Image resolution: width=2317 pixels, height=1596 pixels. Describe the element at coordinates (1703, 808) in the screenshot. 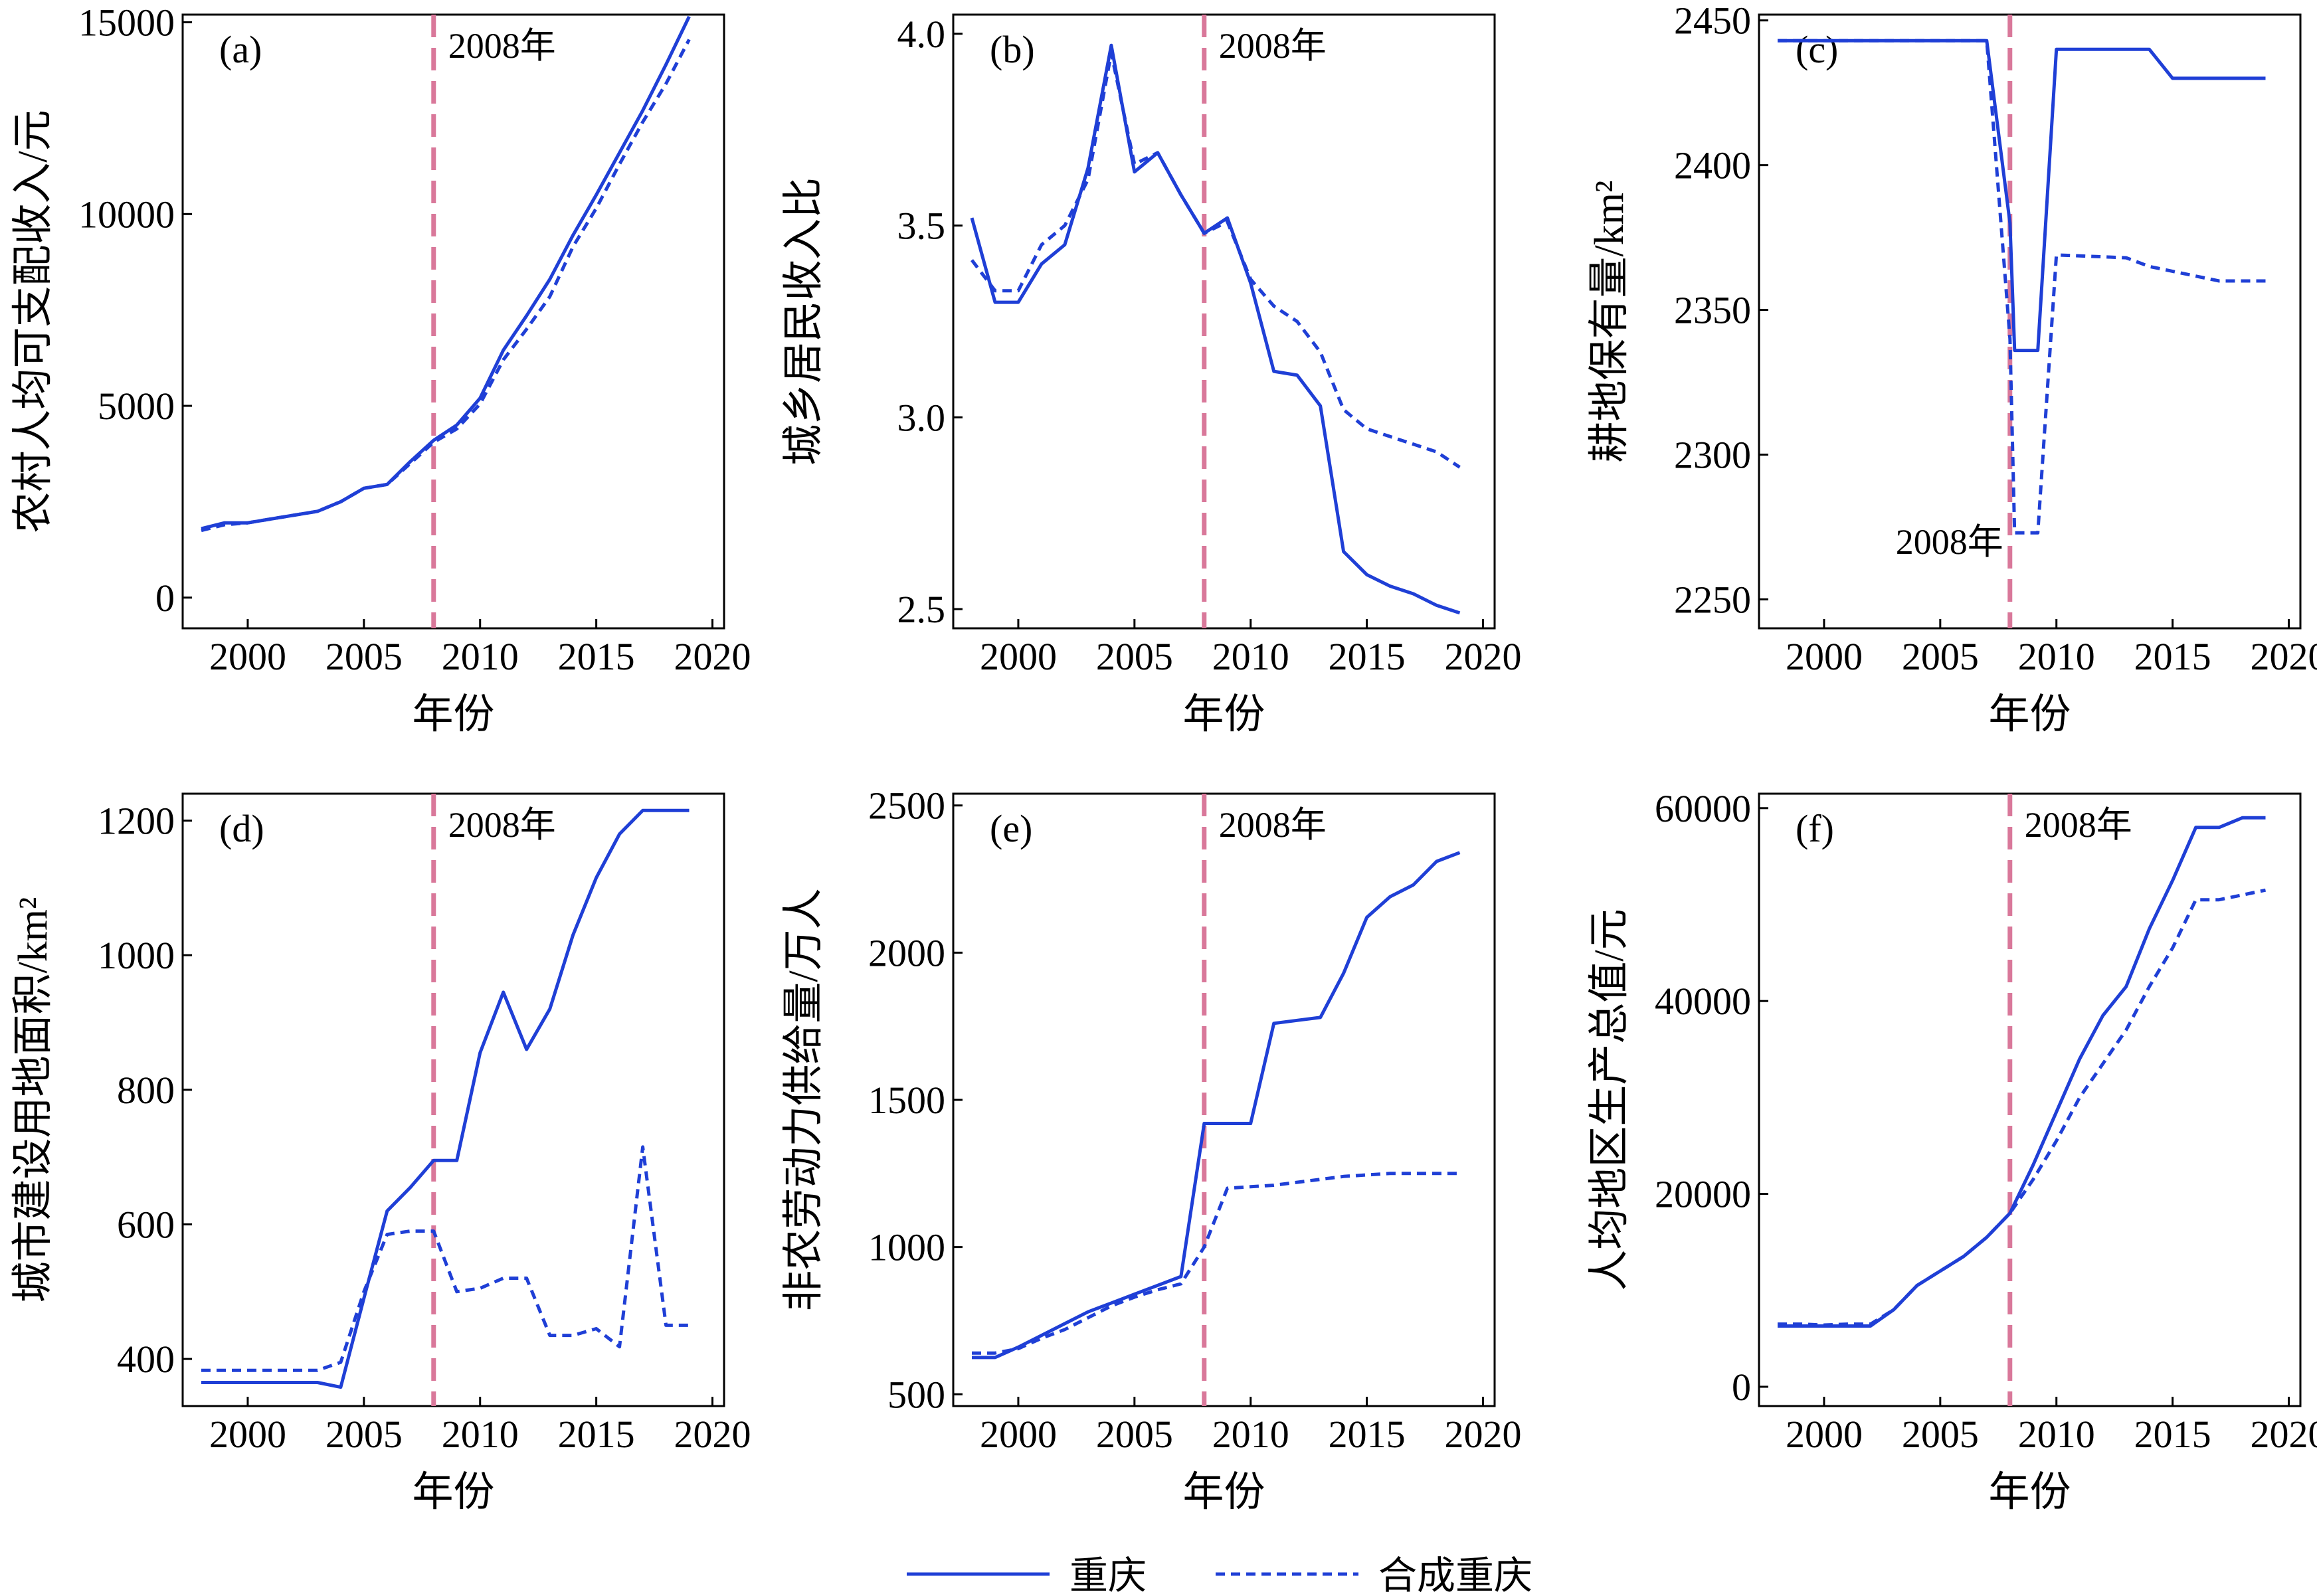

I see `y-tick-label: 60000` at that location.